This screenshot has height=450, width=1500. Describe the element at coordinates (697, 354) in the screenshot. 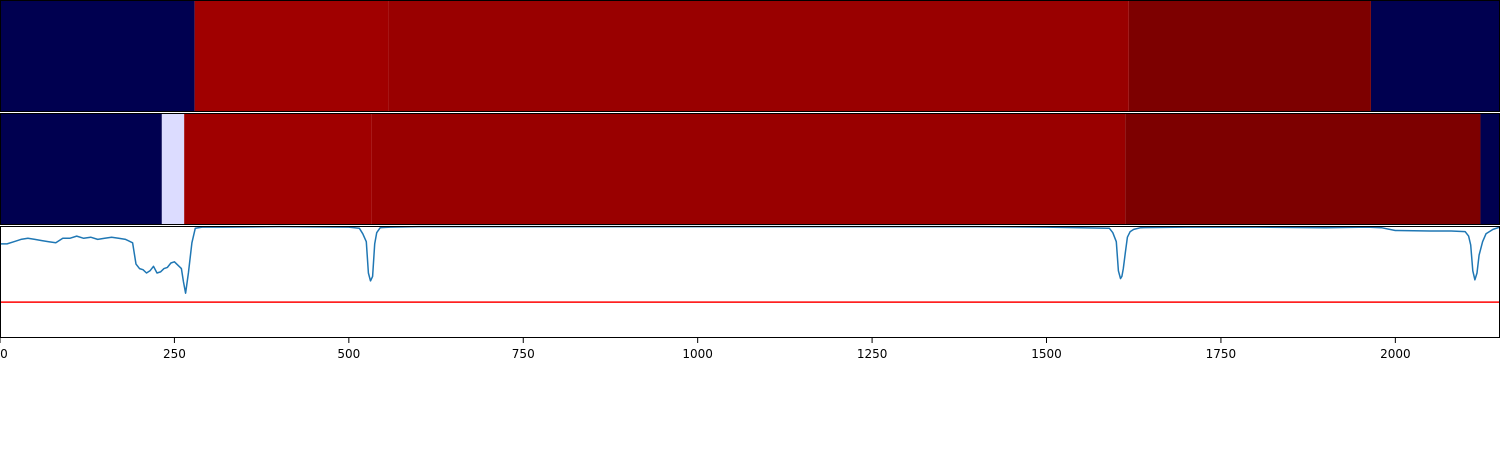

I see `x-tick-label: 1000` at that location.